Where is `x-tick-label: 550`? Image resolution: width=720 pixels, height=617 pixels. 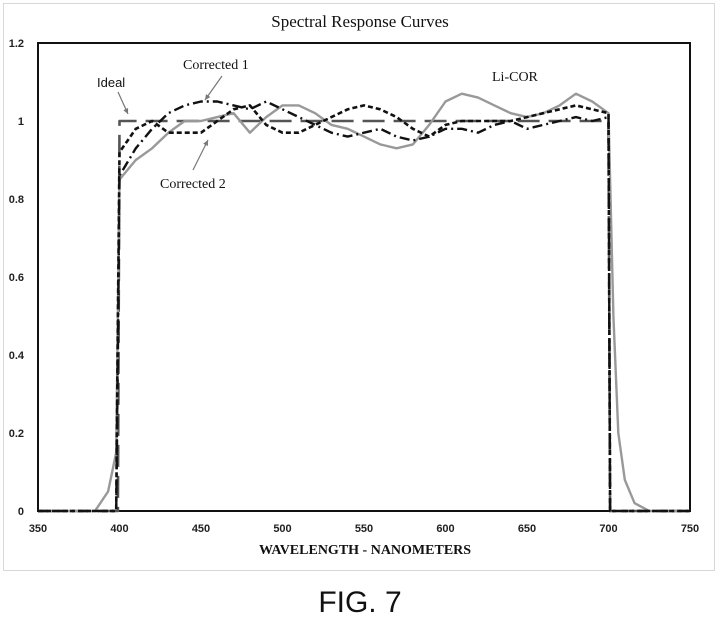 x-tick-label: 550 is located at coordinates (364, 529).